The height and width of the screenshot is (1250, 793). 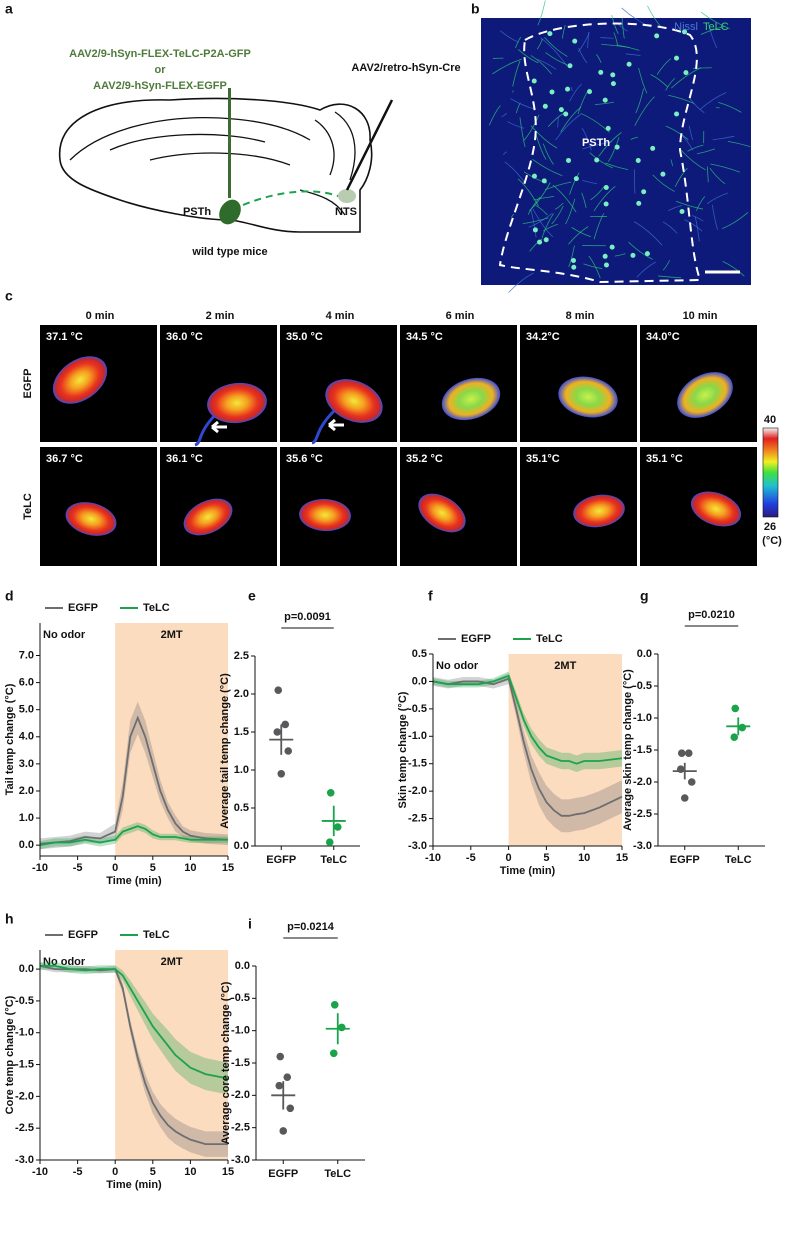 I want to click on panel-b: b Nissl TeLC PSTh, so click(x=611, y=146).